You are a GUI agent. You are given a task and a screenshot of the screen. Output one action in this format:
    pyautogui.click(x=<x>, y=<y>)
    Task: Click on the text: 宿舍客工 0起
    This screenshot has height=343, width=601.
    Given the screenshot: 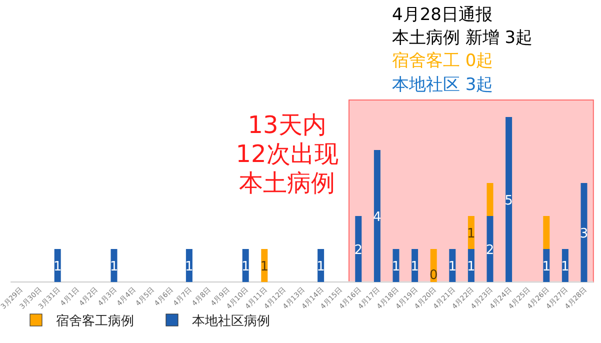 What is the action you would take?
    pyautogui.click(x=443, y=61)
    